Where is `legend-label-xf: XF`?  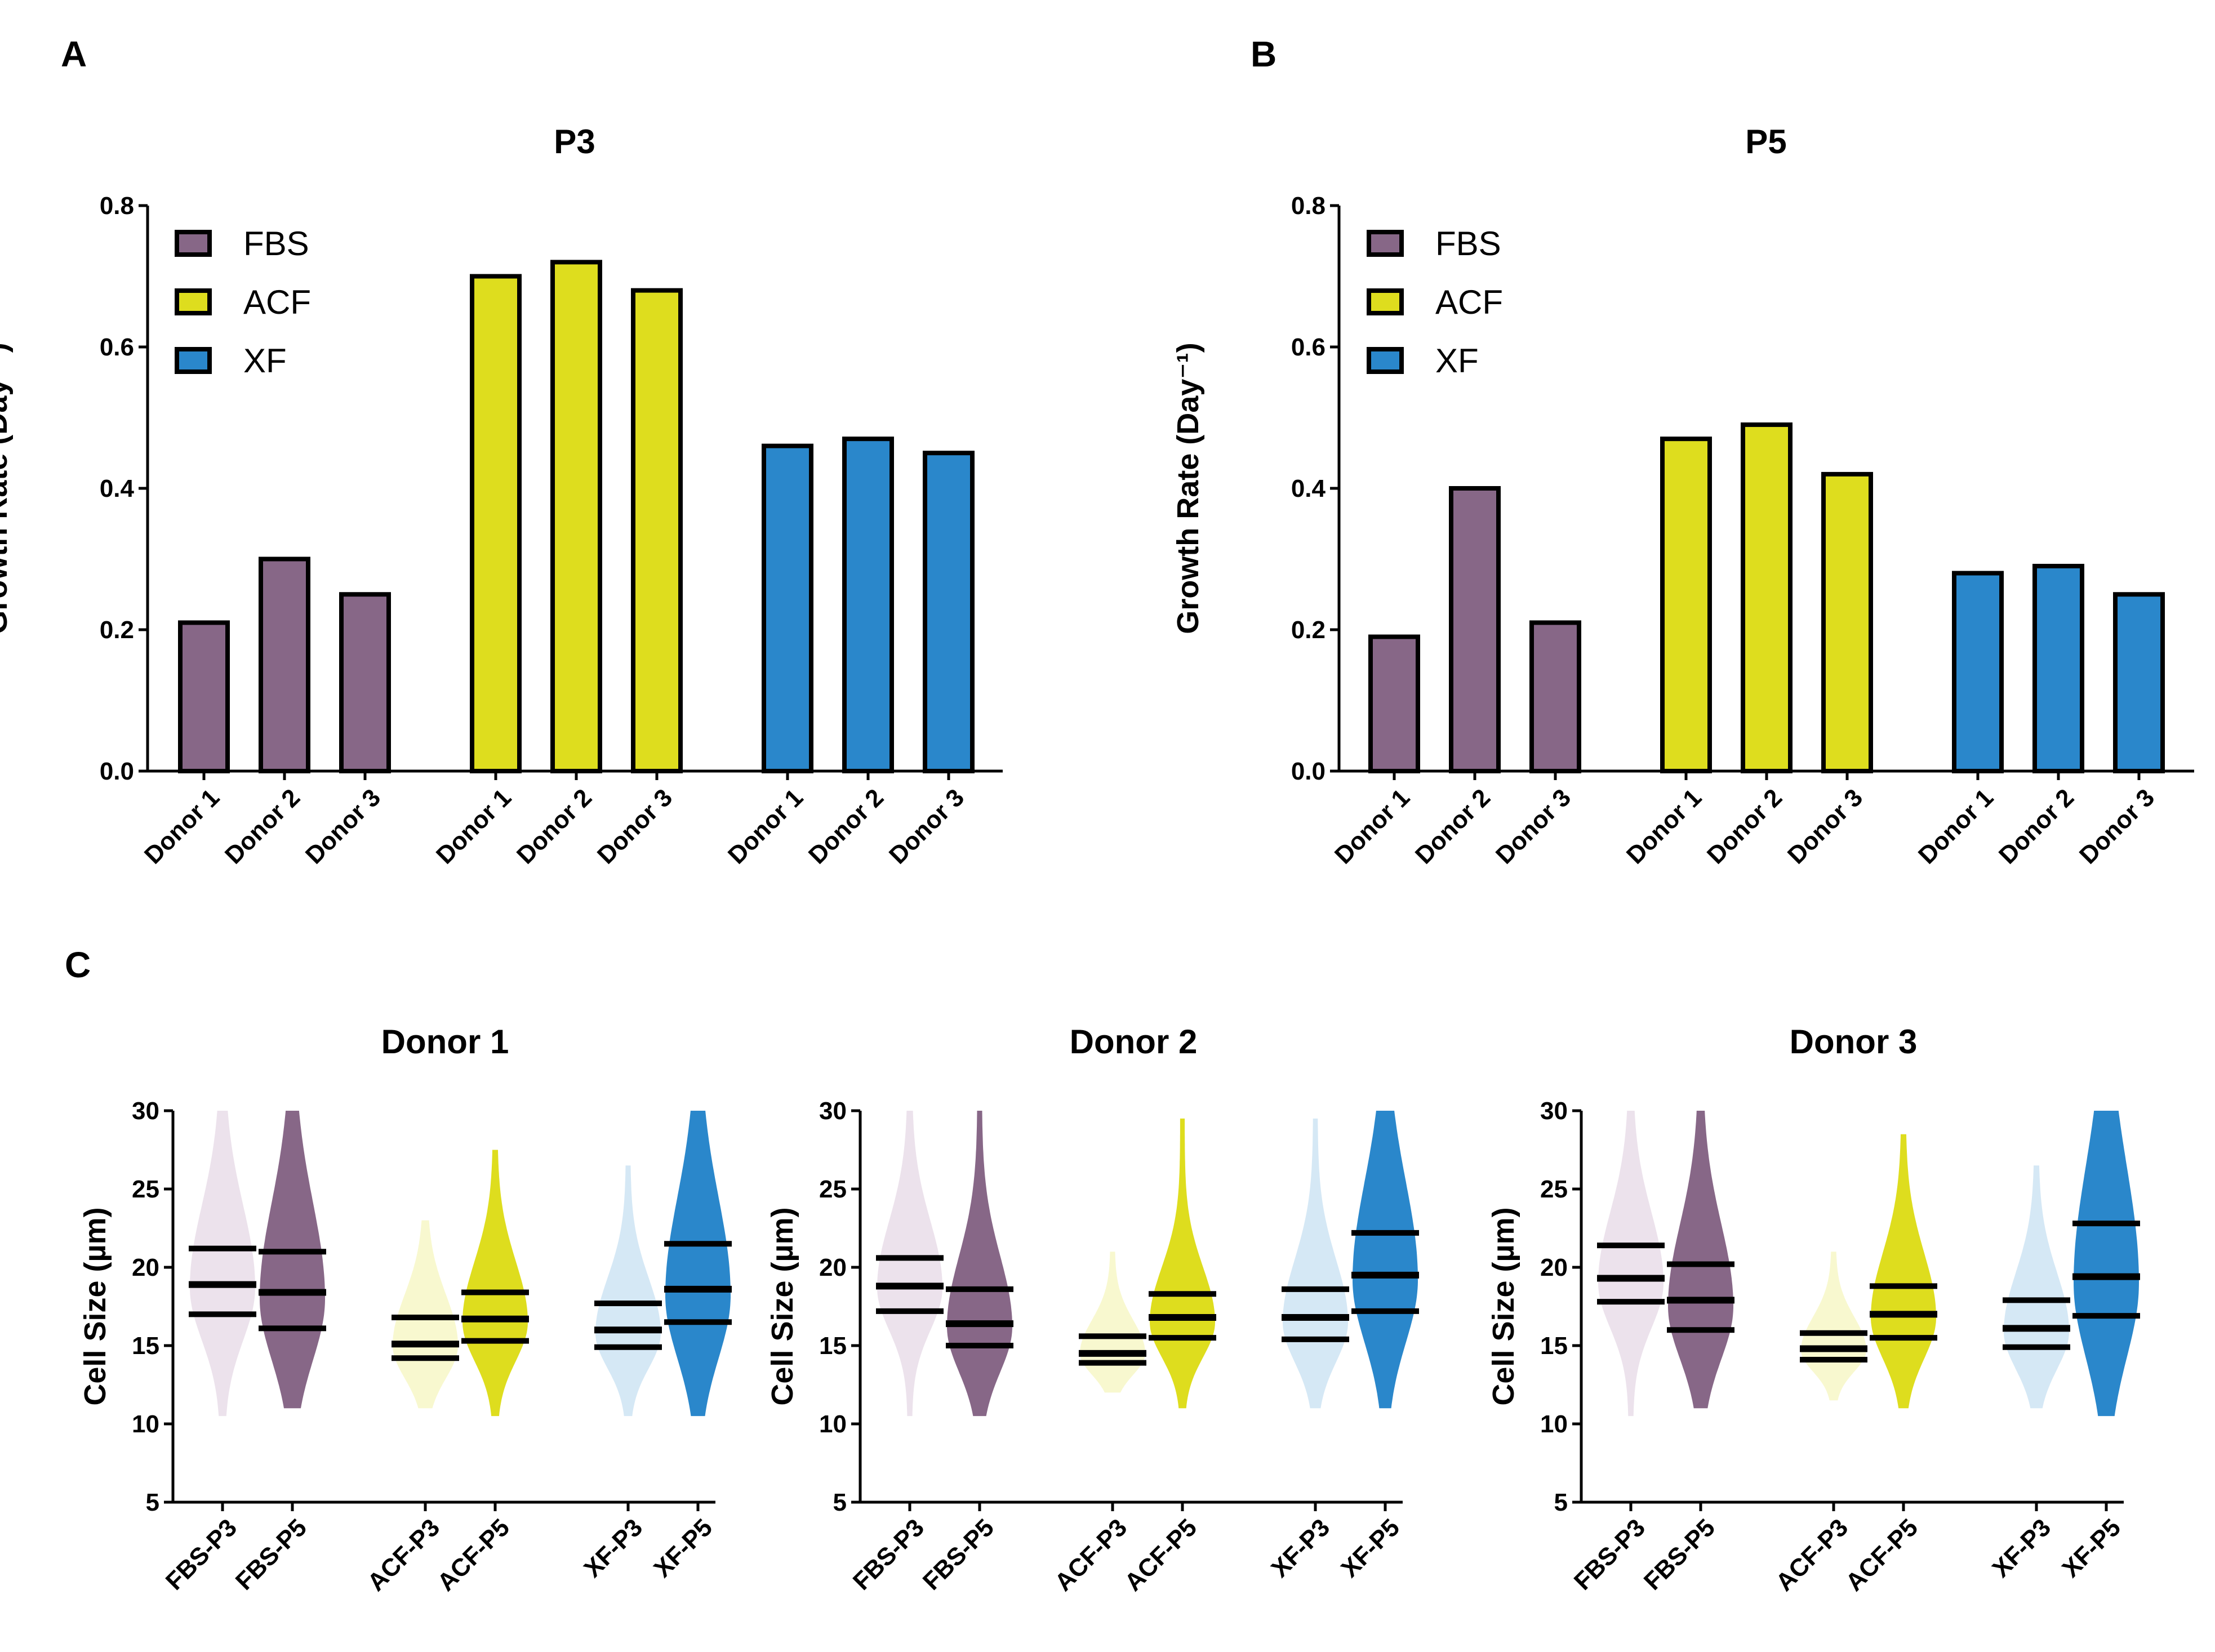 legend-label-xf: XF is located at coordinates (1457, 361).